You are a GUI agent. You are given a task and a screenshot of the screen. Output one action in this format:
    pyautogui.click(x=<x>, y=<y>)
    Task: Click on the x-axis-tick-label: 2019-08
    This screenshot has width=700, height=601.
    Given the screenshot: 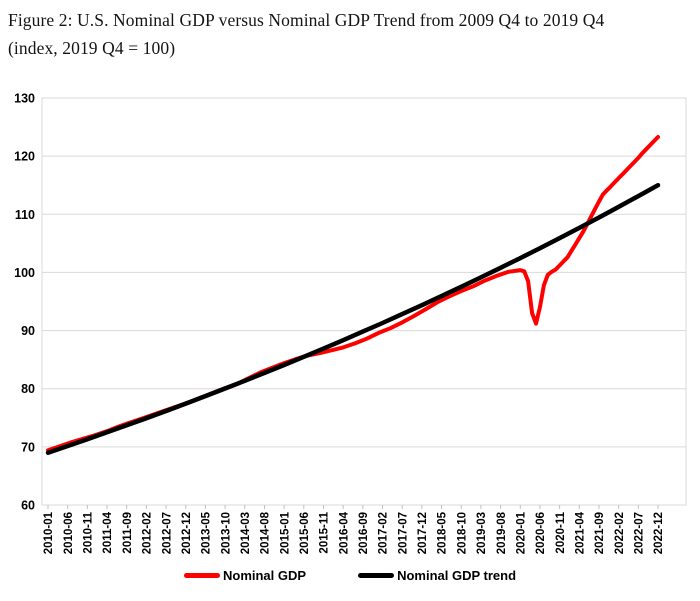 What is the action you would take?
    pyautogui.click(x=502, y=532)
    